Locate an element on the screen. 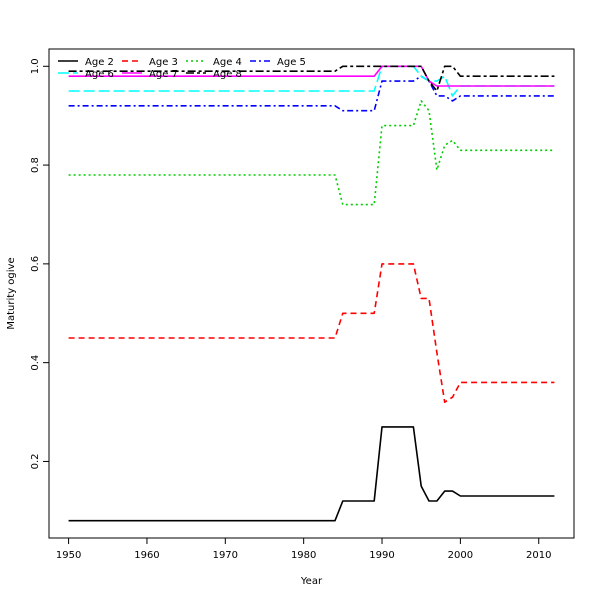 This screenshot has width=600, height=600. legend-label-age-2: Age 2 is located at coordinates (99, 62).